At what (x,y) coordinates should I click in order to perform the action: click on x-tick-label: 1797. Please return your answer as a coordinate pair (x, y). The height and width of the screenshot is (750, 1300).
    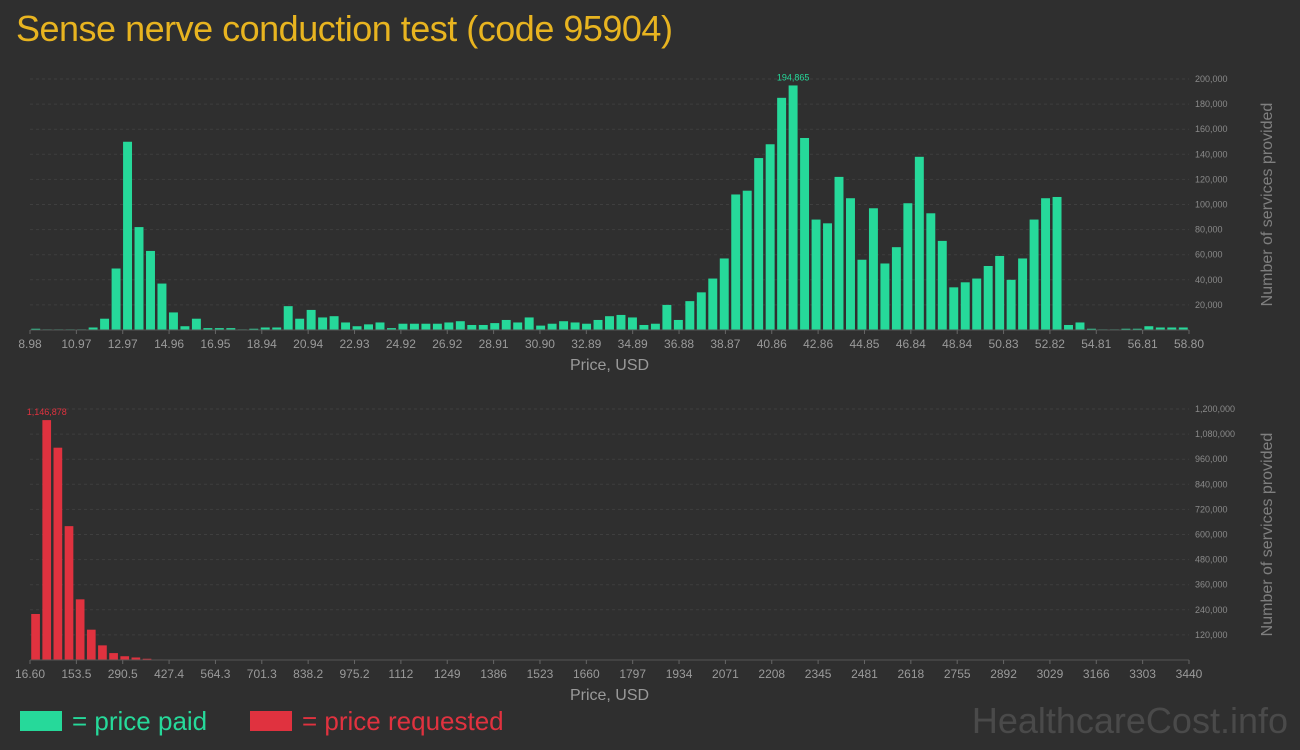
    Looking at the image, I should click on (632, 674).